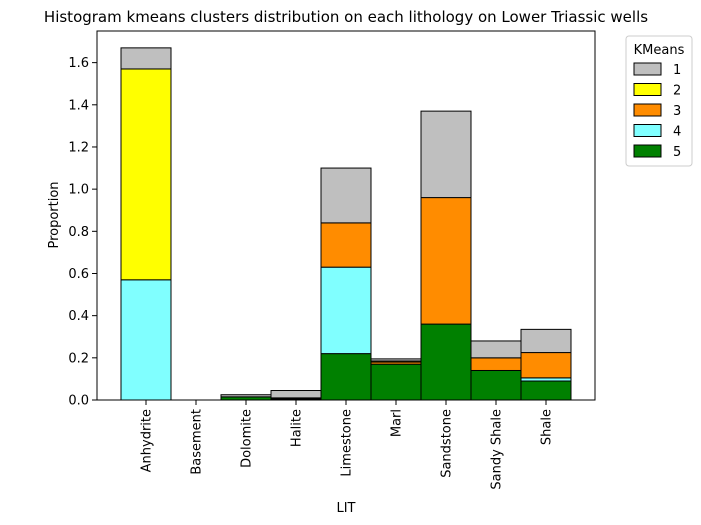 This screenshot has height=525, width=701. Describe the element at coordinates (78, 316) in the screenshot. I see `y-tick-label: 0.4` at that location.